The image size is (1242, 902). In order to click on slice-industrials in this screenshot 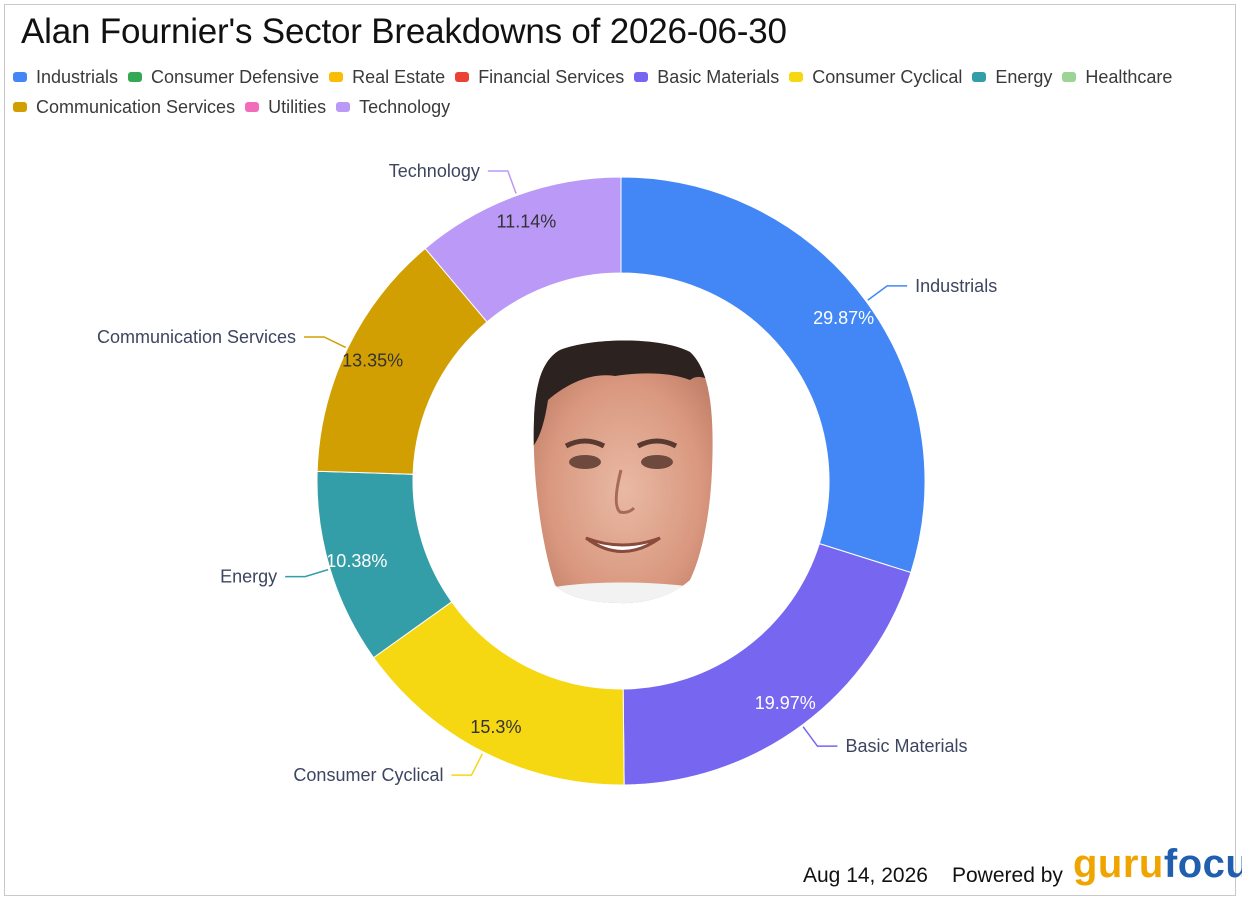, I will do `click(773, 375)`.